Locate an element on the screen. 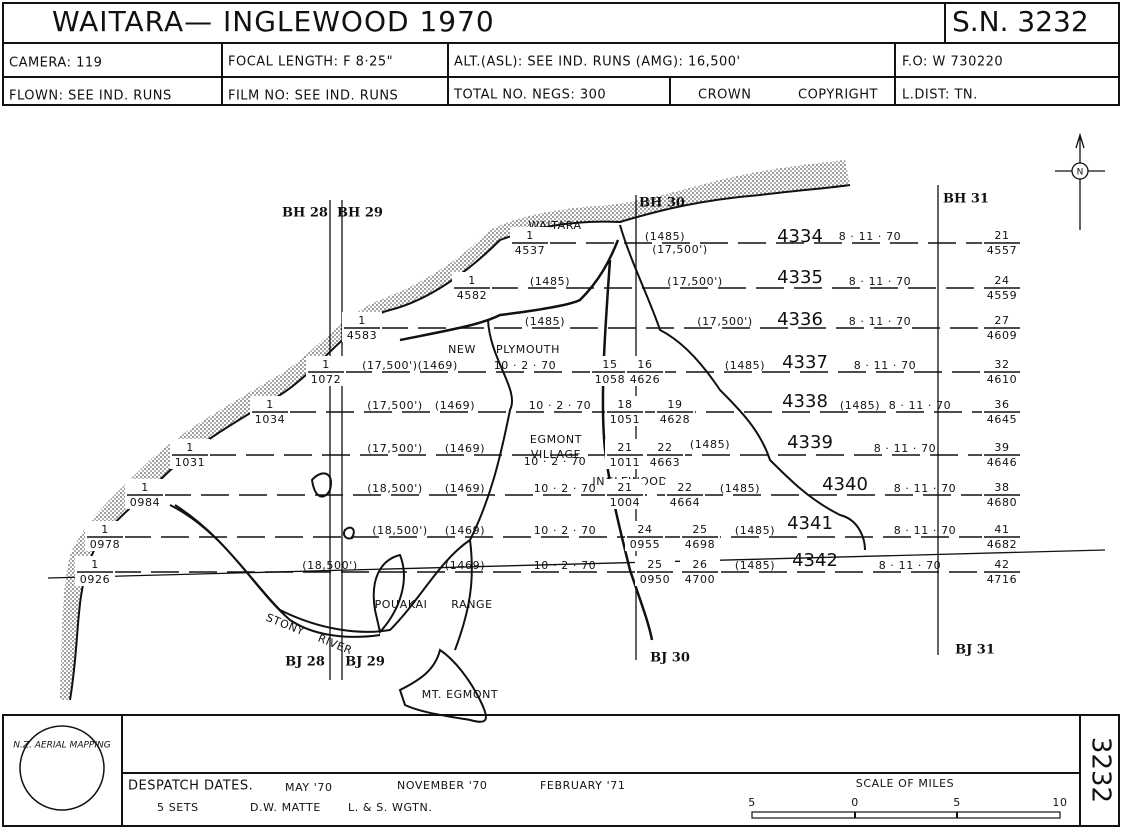  scale-label: 10 is located at coordinates (1059, 802).